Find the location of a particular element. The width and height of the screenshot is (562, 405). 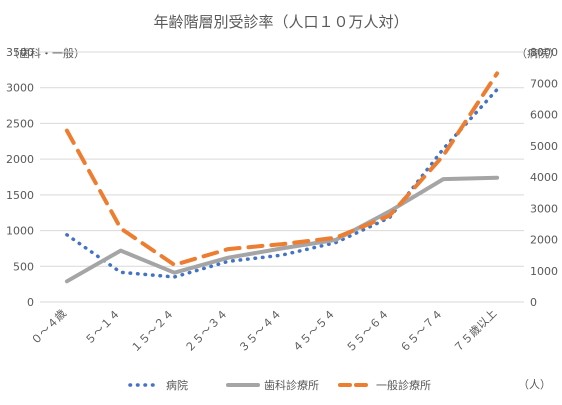

left-axis-ticks: 0 500 1000 1500 2000 2500 3000 3500 is located at coordinates (20, 177).